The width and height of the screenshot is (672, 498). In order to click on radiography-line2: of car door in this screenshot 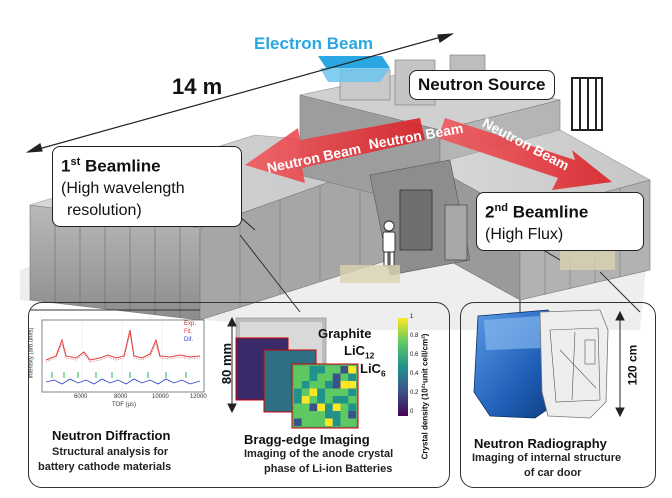, I will do `click(553, 473)`.